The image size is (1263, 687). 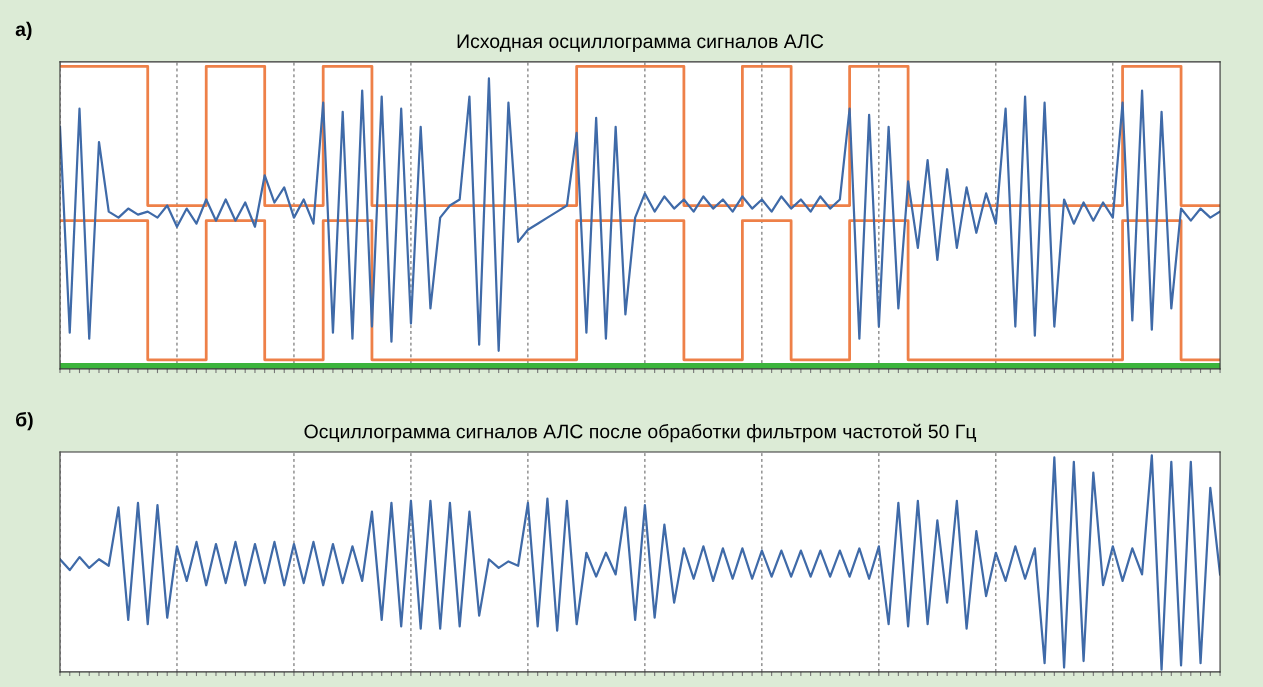 I want to click on chart-title: Исходная осциллограмма сигналов АЛС, so click(x=640, y=43).